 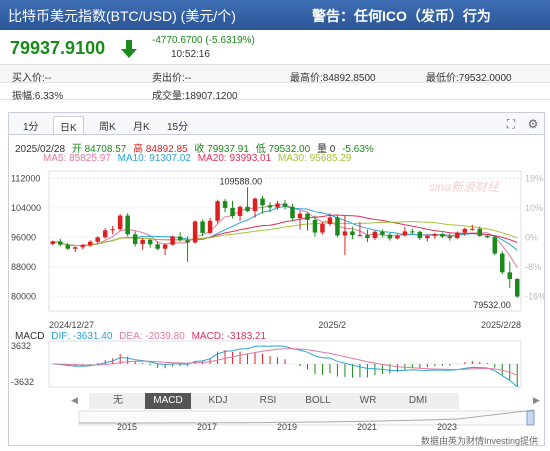 What do you see at coordinates (368, 400) in the screenshot?
I see `ind-tab-wr: WR` at bounding box center [368, 400].